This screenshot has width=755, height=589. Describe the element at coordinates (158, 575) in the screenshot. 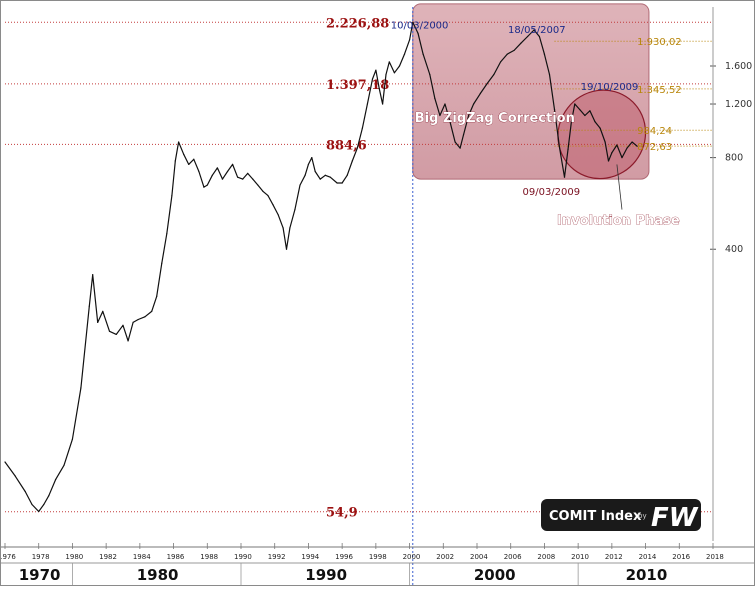

I see `decade-label: 1980` at that location.